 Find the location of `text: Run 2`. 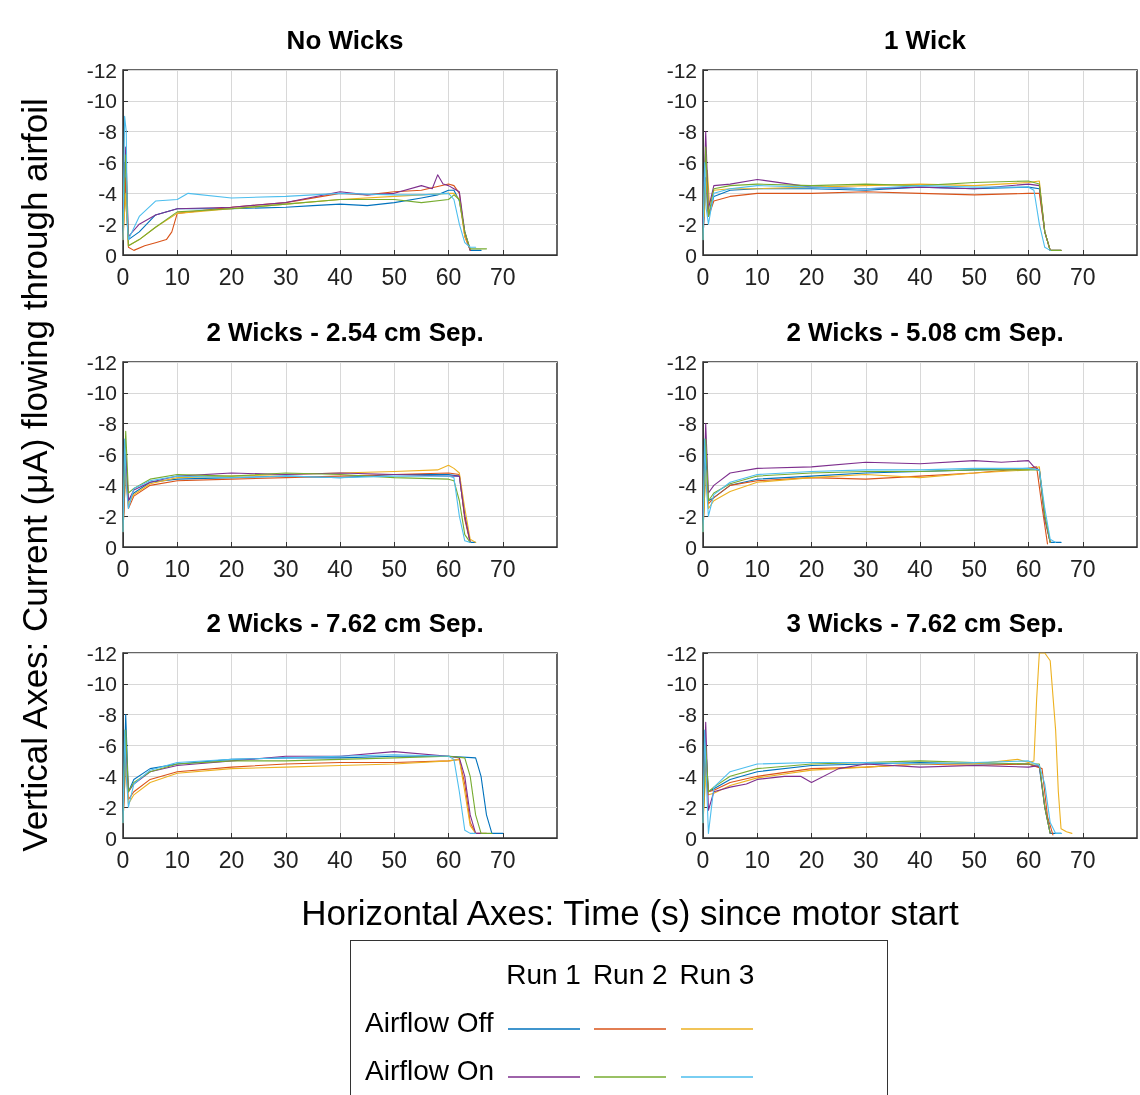

text: Run 2 is located at coordinates (630, 975).